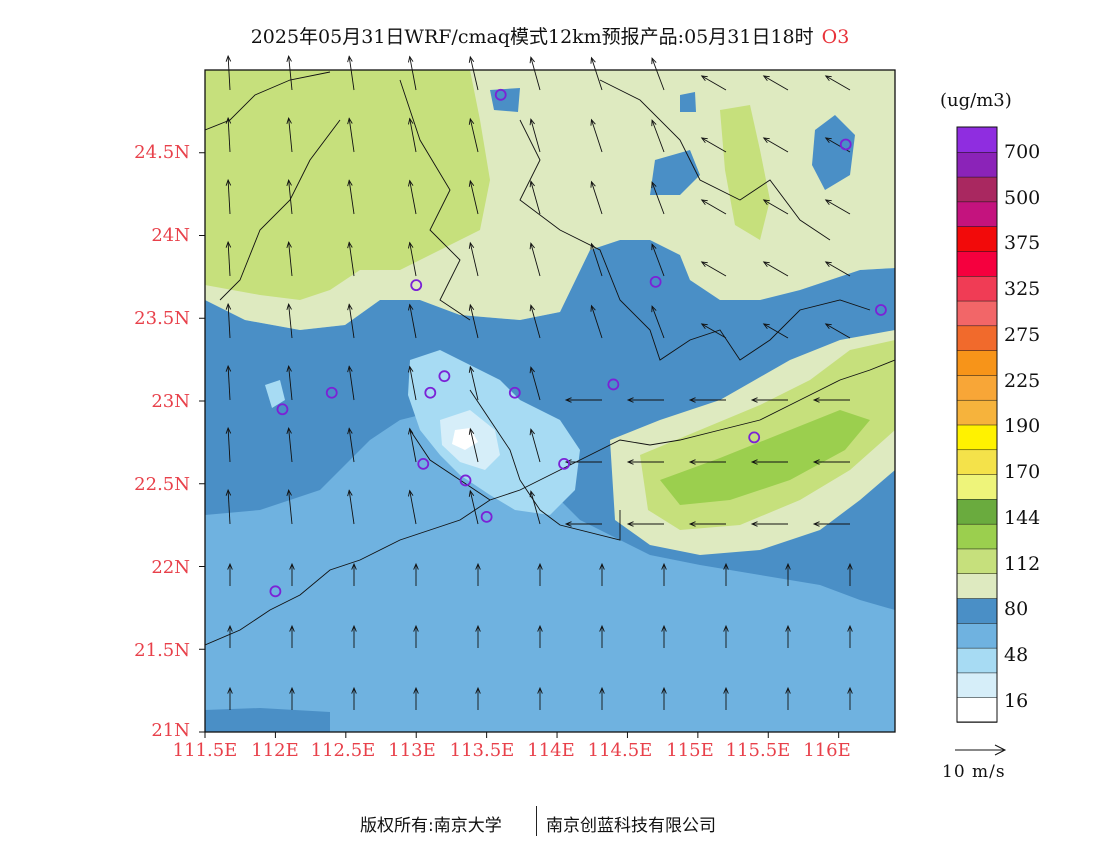 Image resolution: width=1100 pixels, height=850 pixels. Describe the element at coordinates (835, 37) in the screenshot. I see `chart-variable: O3` at that location.